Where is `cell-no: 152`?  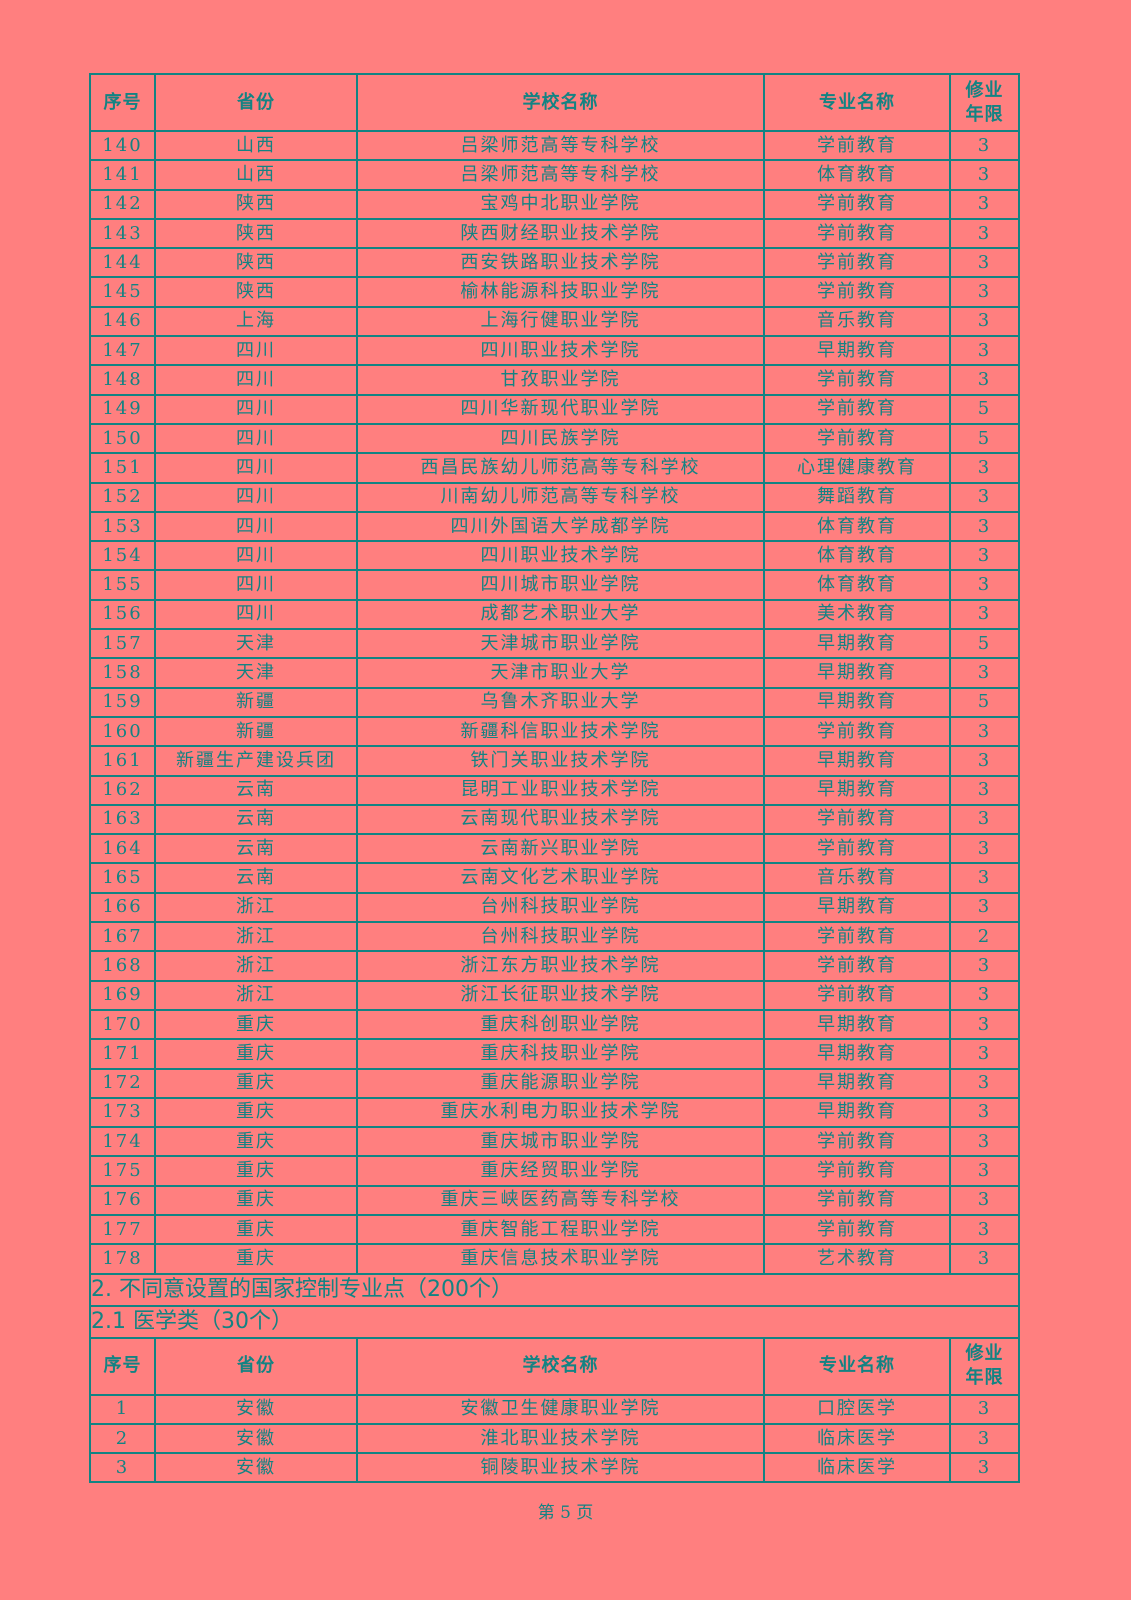
cell-no: 152 is located at coordinates (122, 497).